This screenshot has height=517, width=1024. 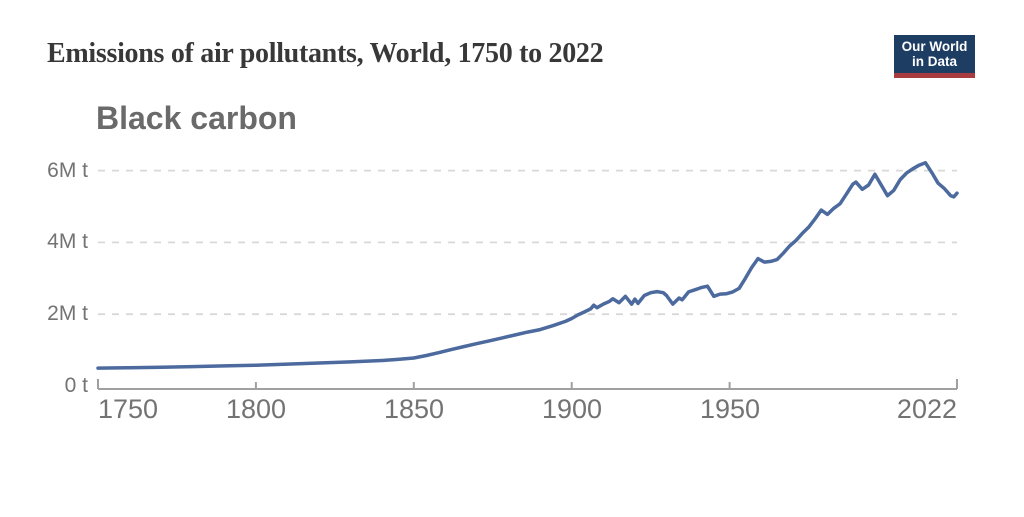 I want to click on x-axis-label-1800: 1800, so click(x=256, y=409).